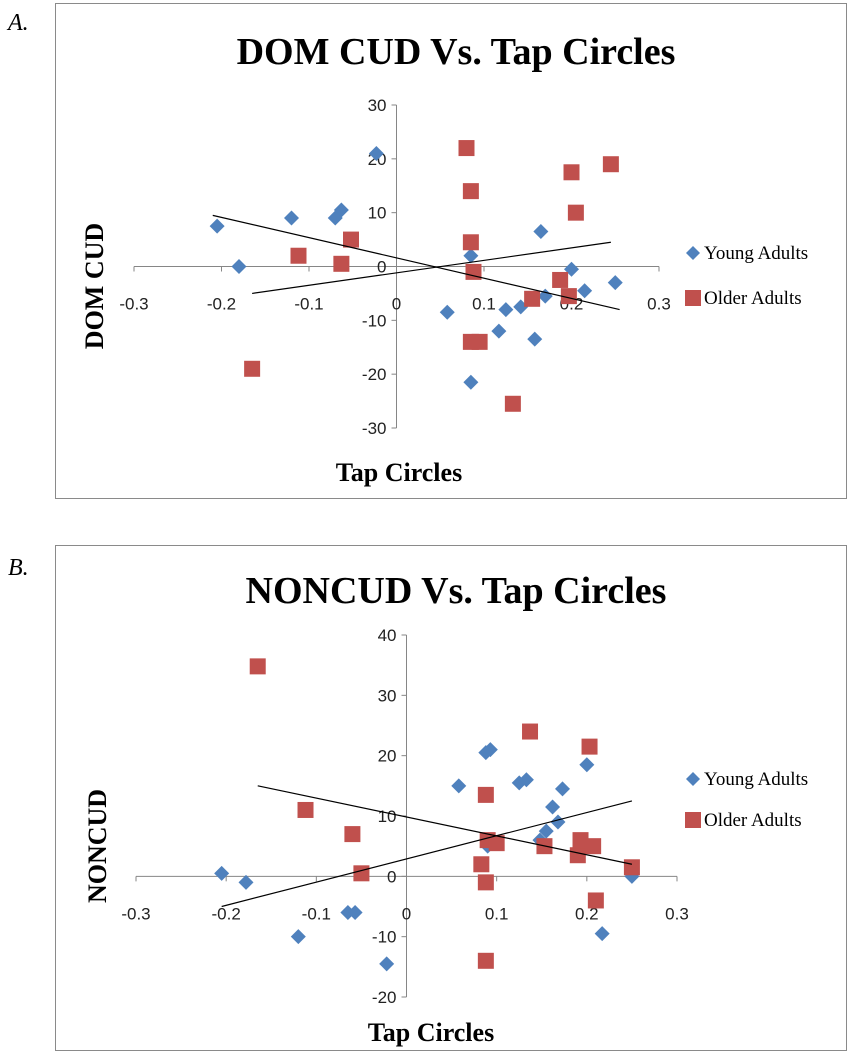 This screenshot has width=849, height=1051. What do you see at coordinates (387, 756) in the screenshot?
I see `y-tick-label: 20` at bounding box center [387, 756].